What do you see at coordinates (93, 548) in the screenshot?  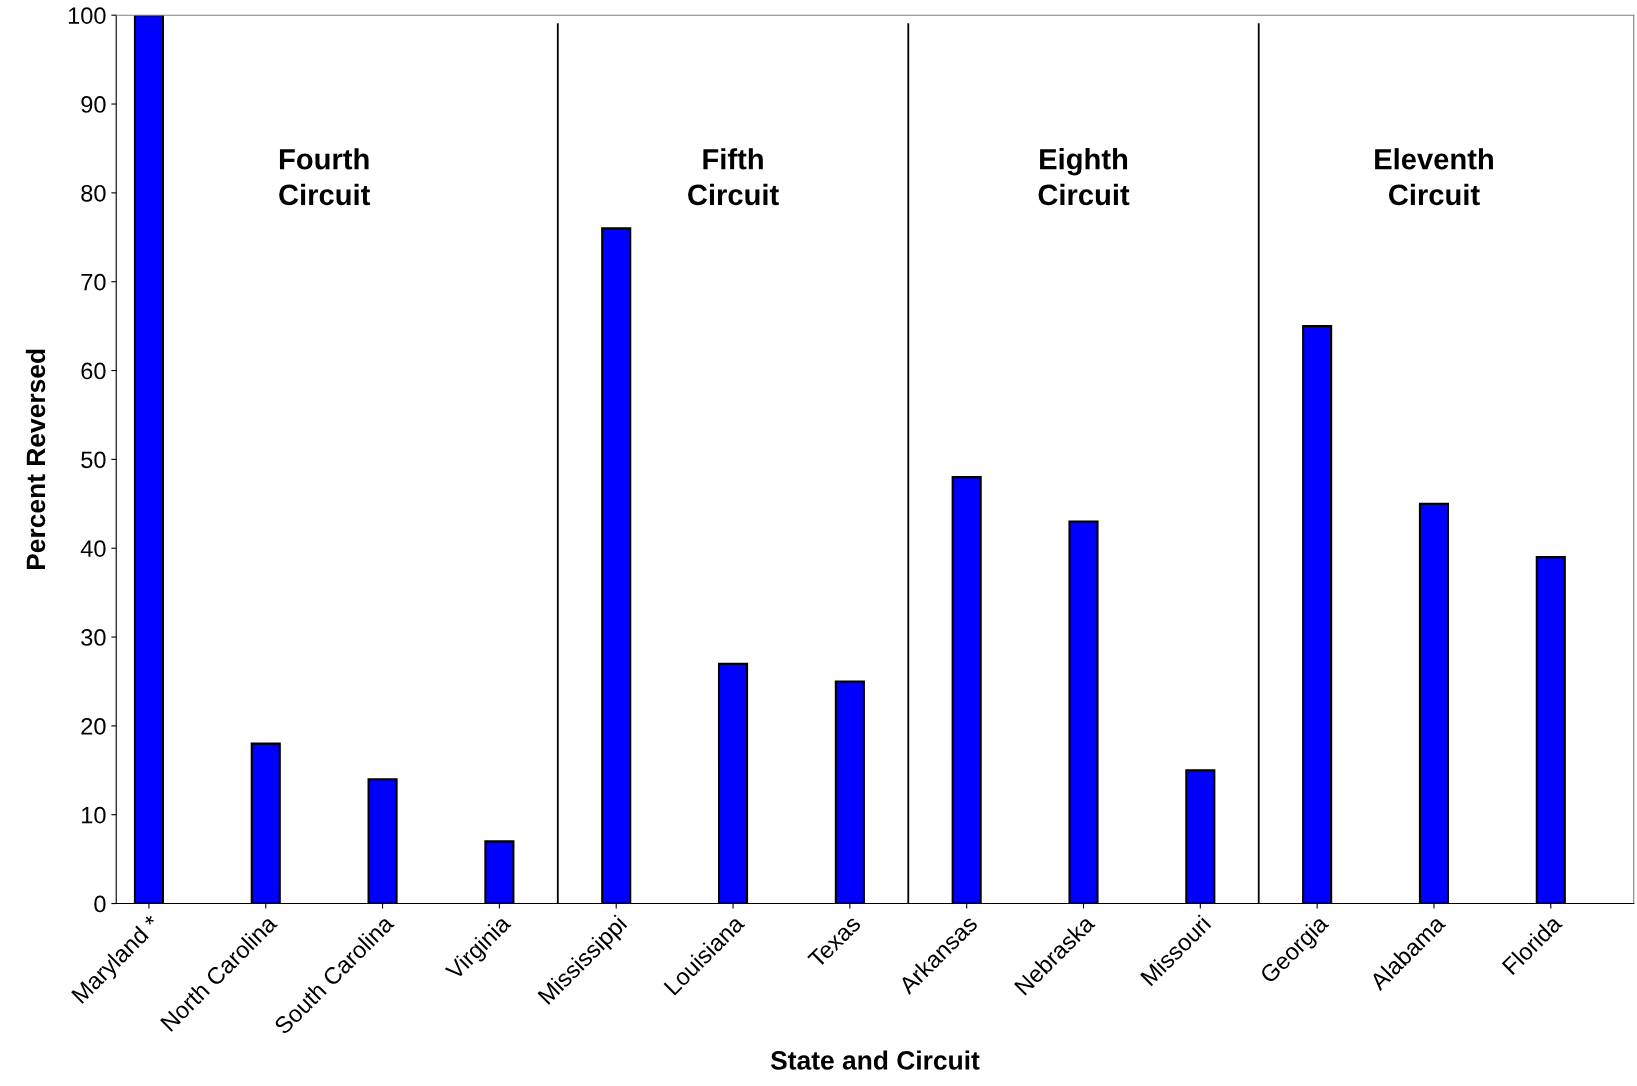 I see `y-tick-label: 40` at bounding box center [93, 548].